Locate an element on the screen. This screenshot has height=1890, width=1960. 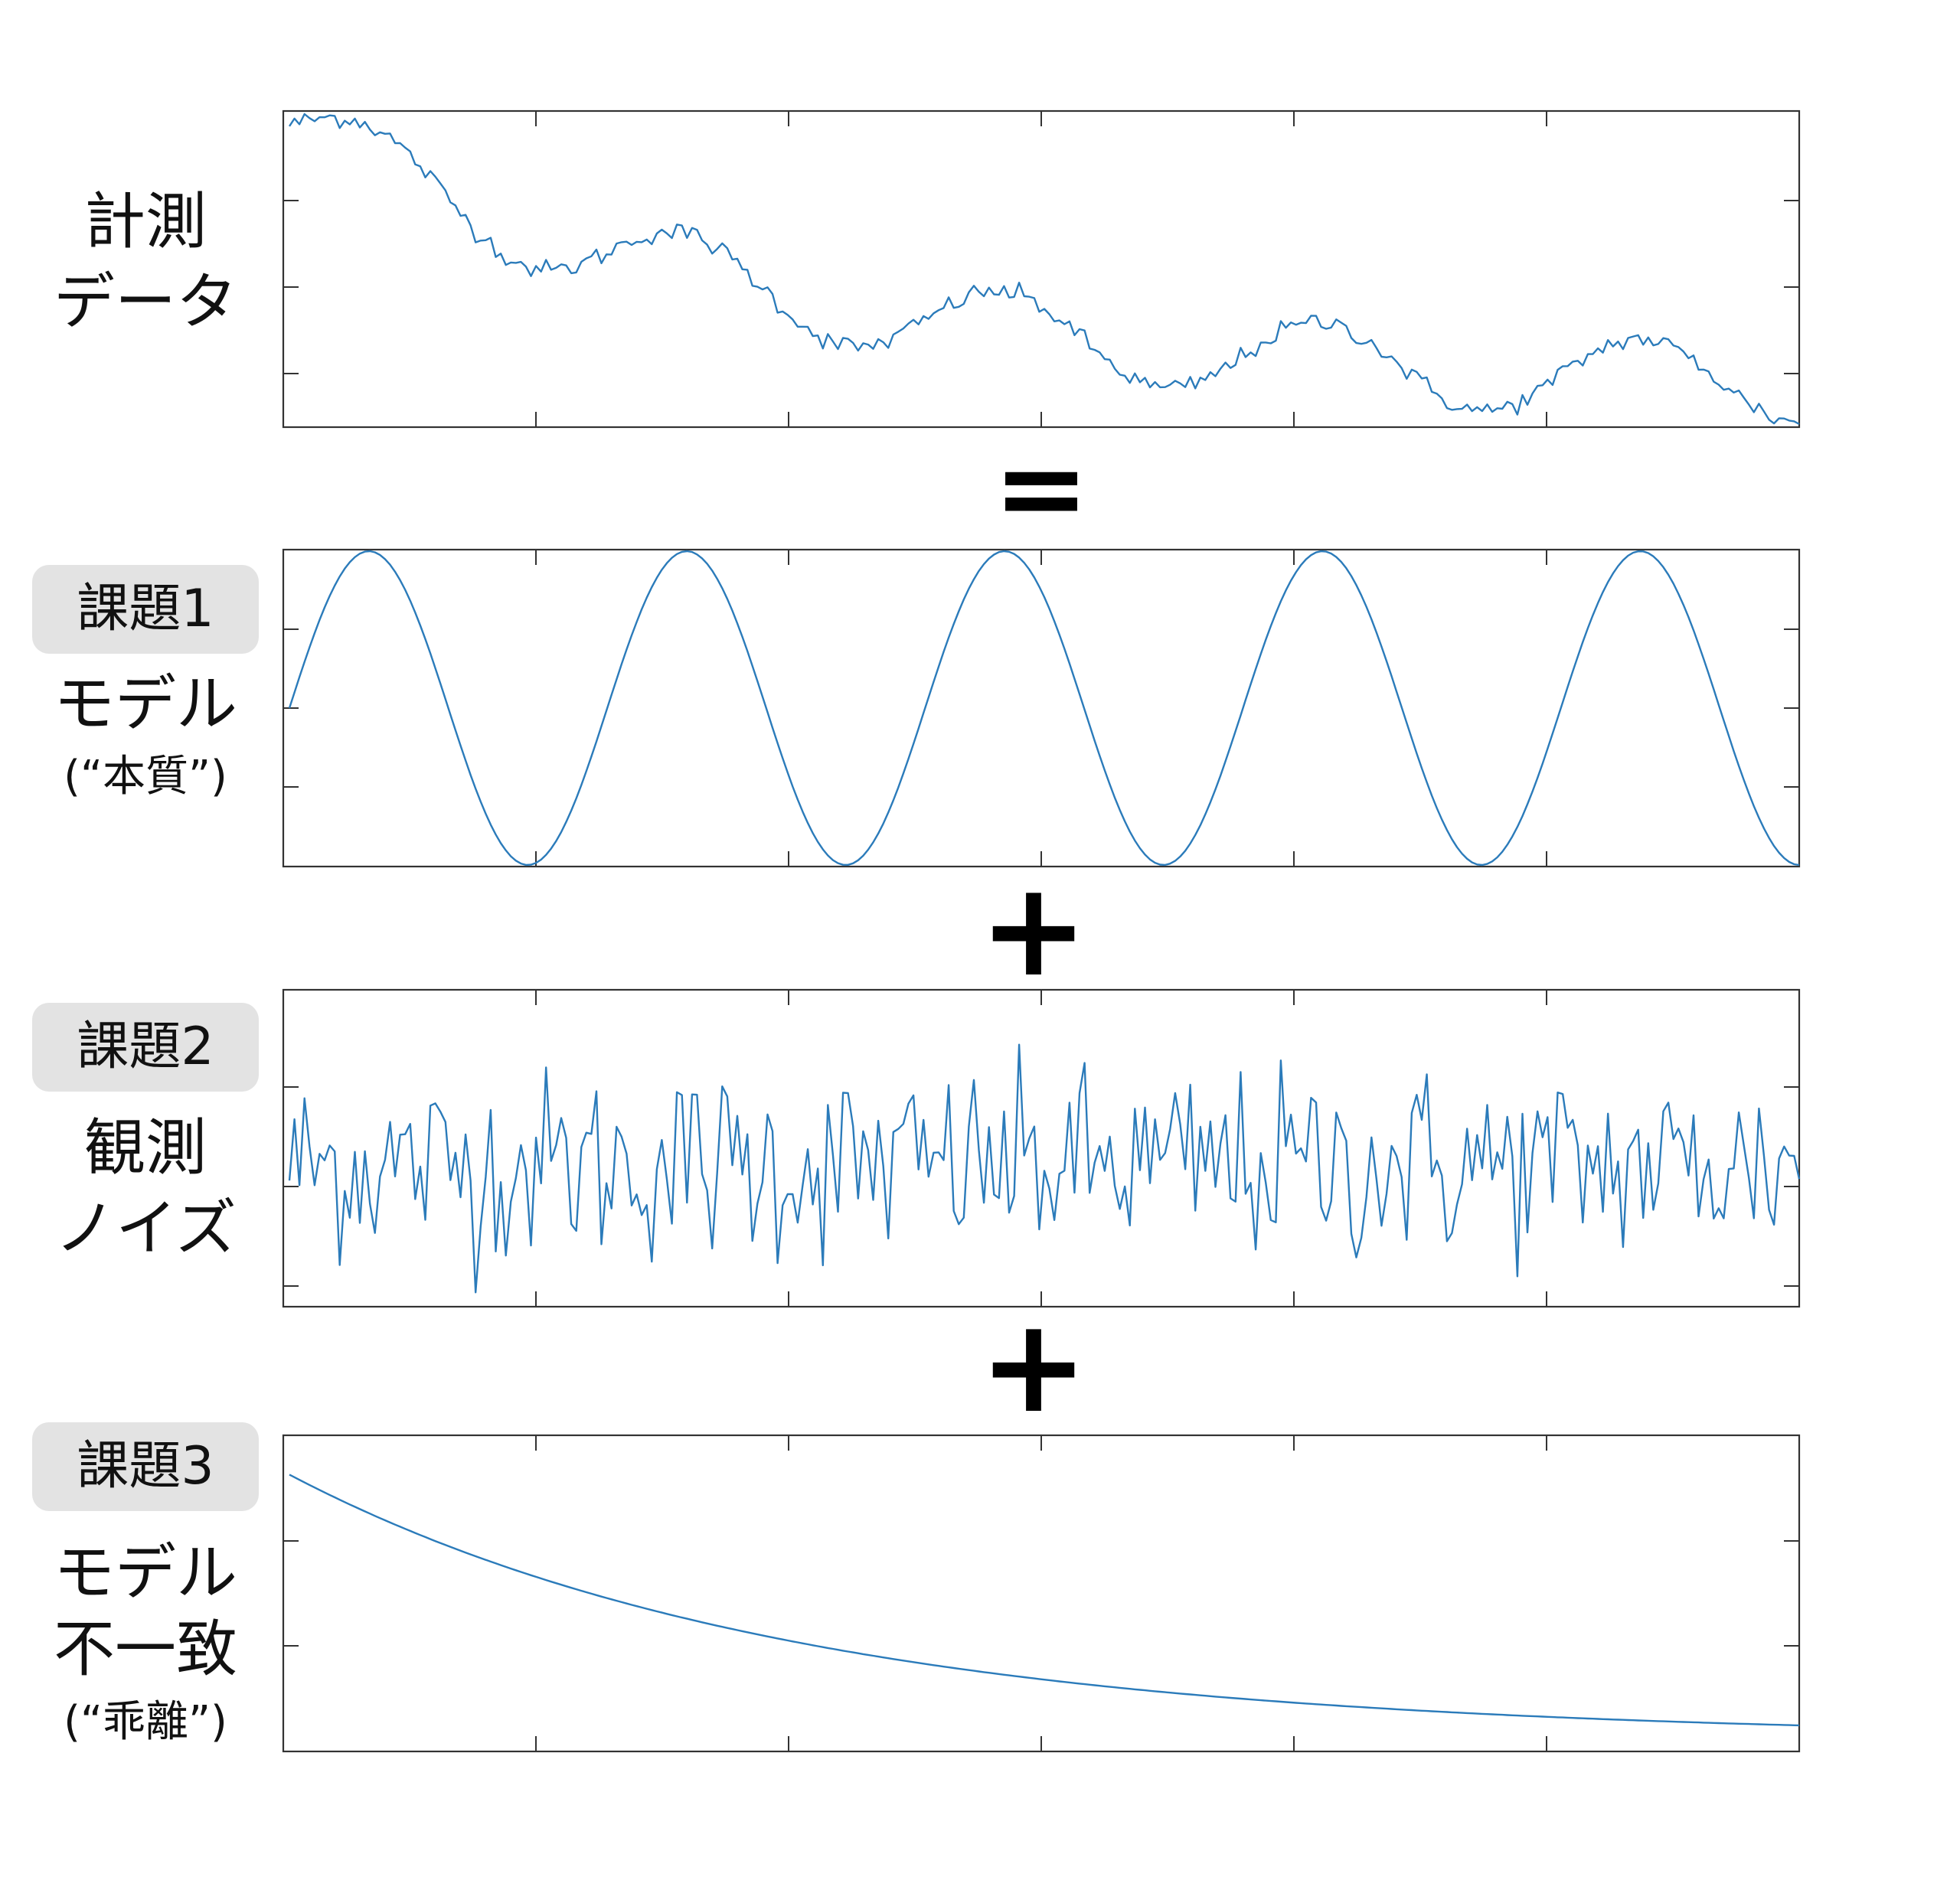
label-noise: ノイズ is located at coordinates (145, 1228).